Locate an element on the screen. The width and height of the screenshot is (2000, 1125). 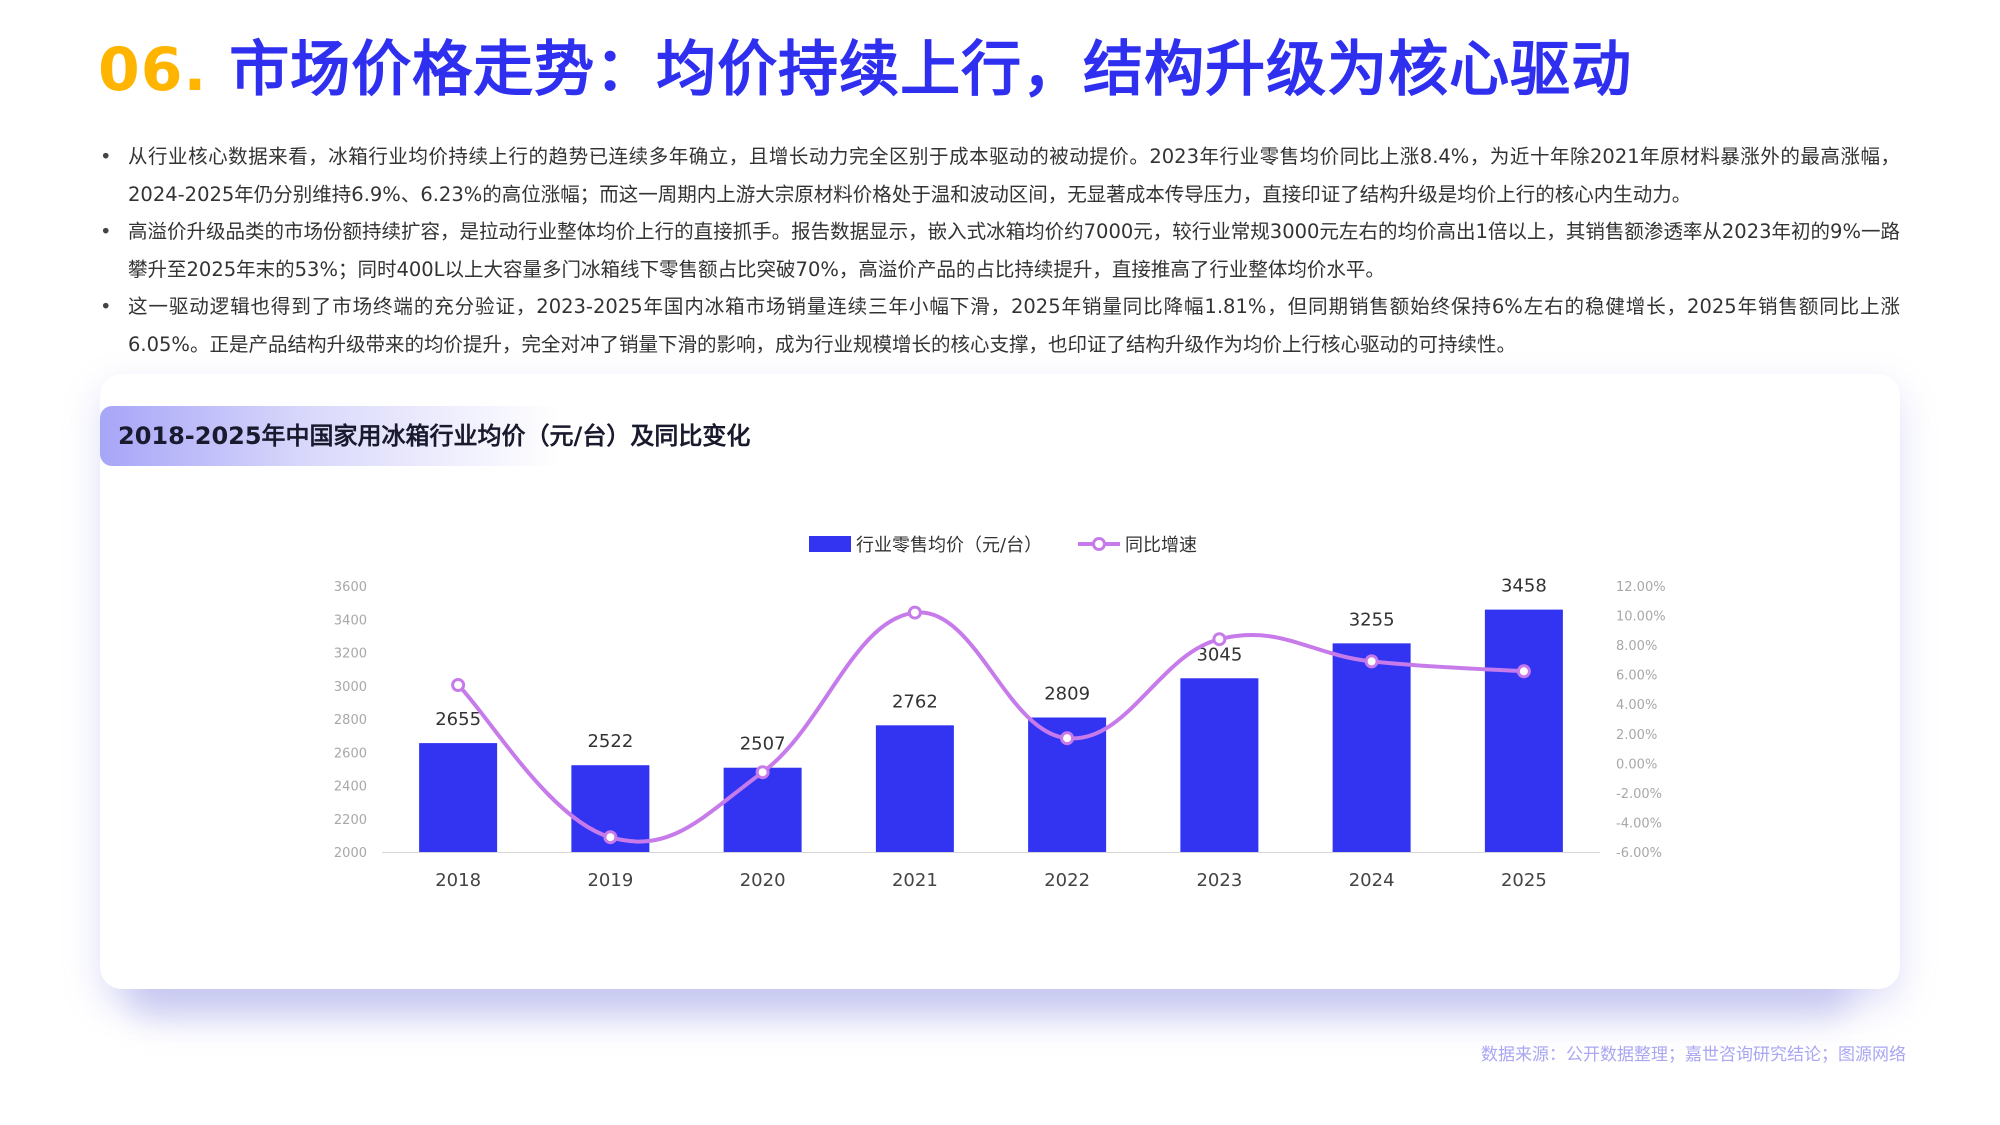
right-axis-tick: 4.00% is located at coordinates (1636, 705).